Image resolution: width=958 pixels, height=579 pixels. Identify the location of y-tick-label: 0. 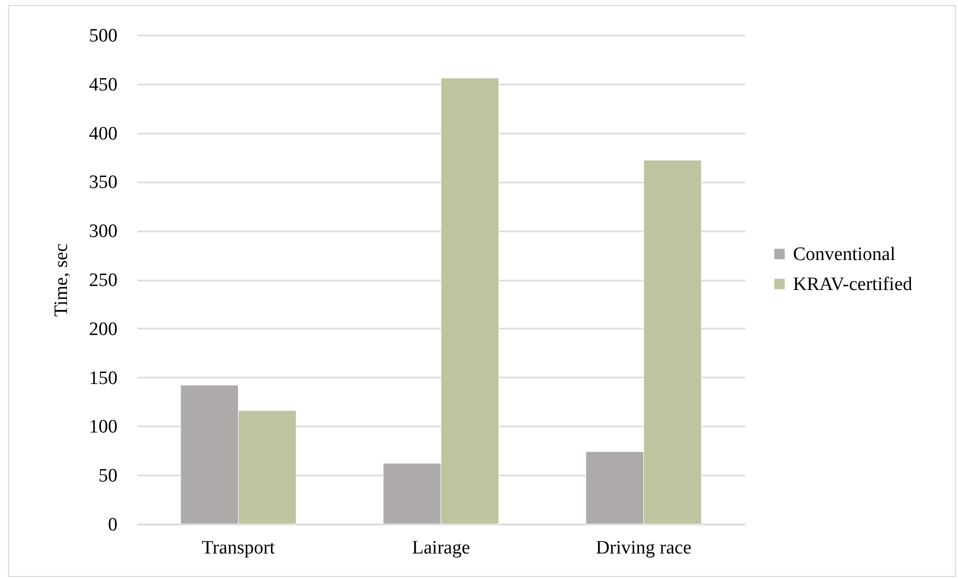
(113, 525).